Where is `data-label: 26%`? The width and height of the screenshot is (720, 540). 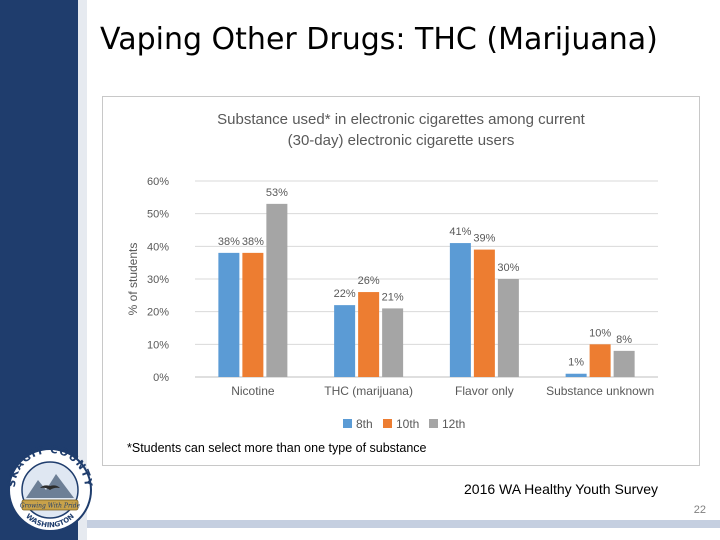
data-label: 26% is located at coordinates (369, 281).